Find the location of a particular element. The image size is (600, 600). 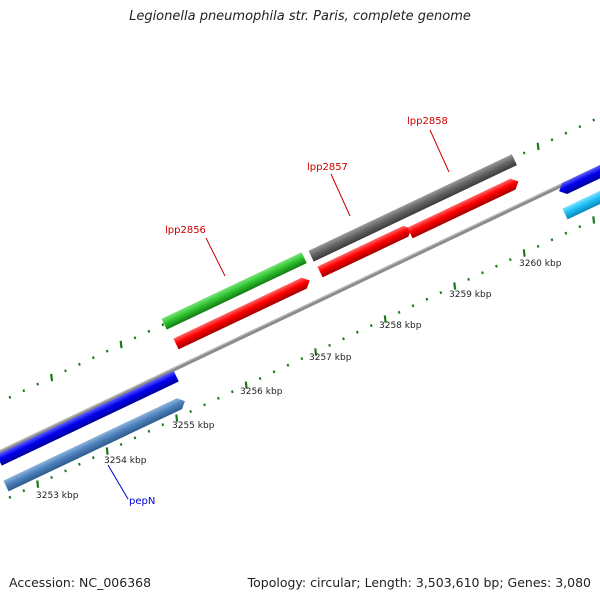

leader-pepN is located at coordinates (118, 482).